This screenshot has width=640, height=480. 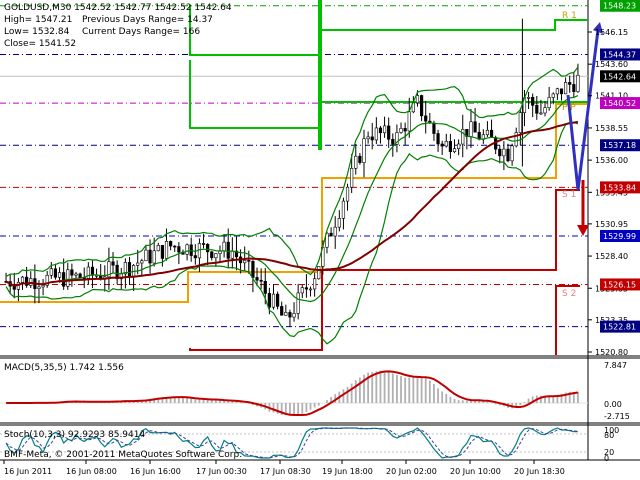 What do you see at coordinates (611, 32) in the screenshot?
I see `price-tick-label: 1546.15` at bounding box center [611, 32].